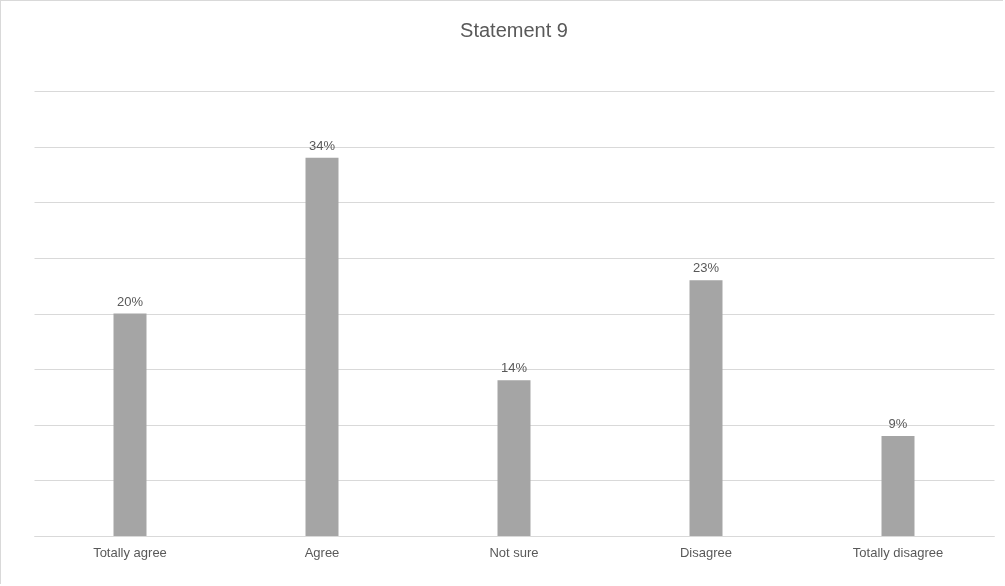 Image resolution: width=1005 pixels, height=586 pixels. What do you see at coordinates (898, 552) in the screenshot?
I see `x-tick-label: Totally disagree` at bounding box center [898, 552].